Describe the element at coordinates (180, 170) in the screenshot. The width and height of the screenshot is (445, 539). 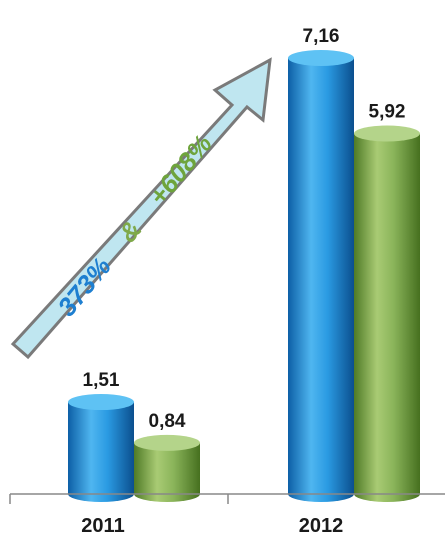
I see `annotation-part-608: +608%` at that location.